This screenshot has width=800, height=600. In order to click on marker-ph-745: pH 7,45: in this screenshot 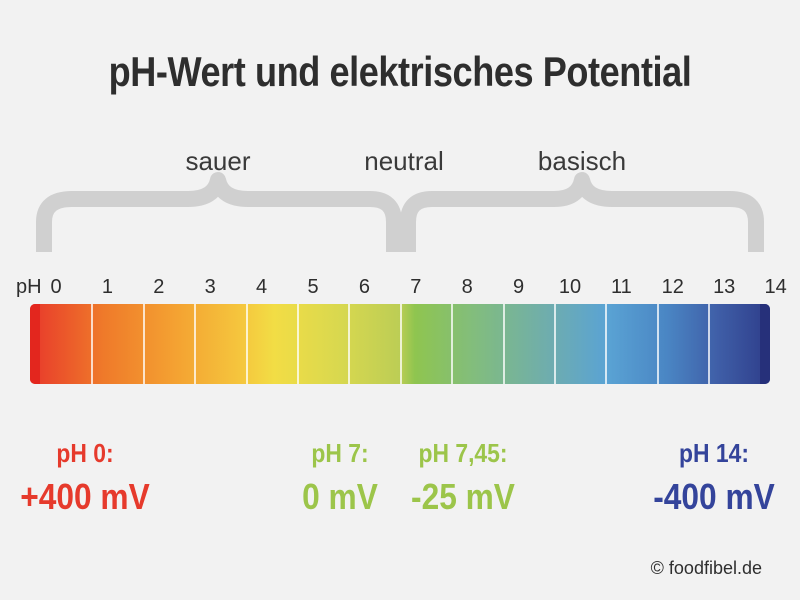, I will do `click(463, 453)`.